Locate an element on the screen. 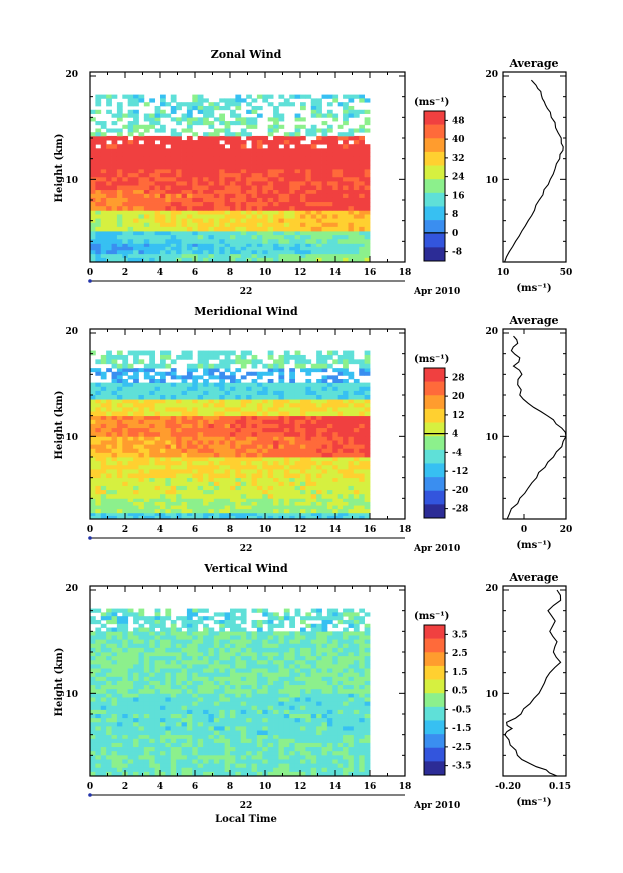  colorbar-swatch is located at coordinates (434, 118).